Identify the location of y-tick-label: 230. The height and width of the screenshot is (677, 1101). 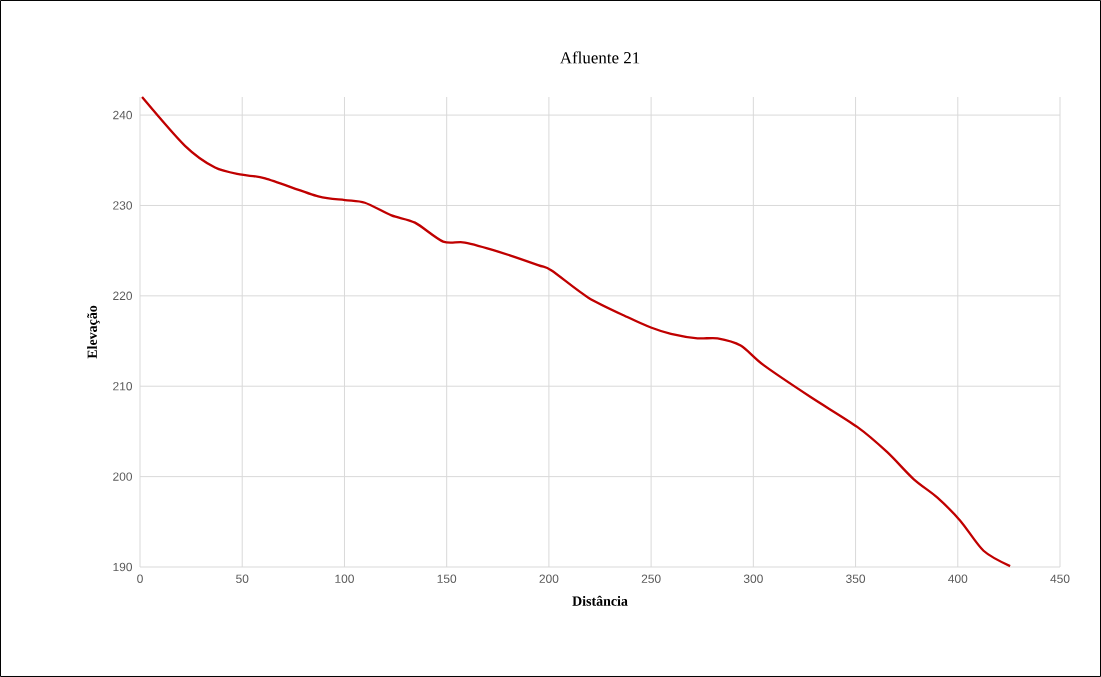
(123, 205).